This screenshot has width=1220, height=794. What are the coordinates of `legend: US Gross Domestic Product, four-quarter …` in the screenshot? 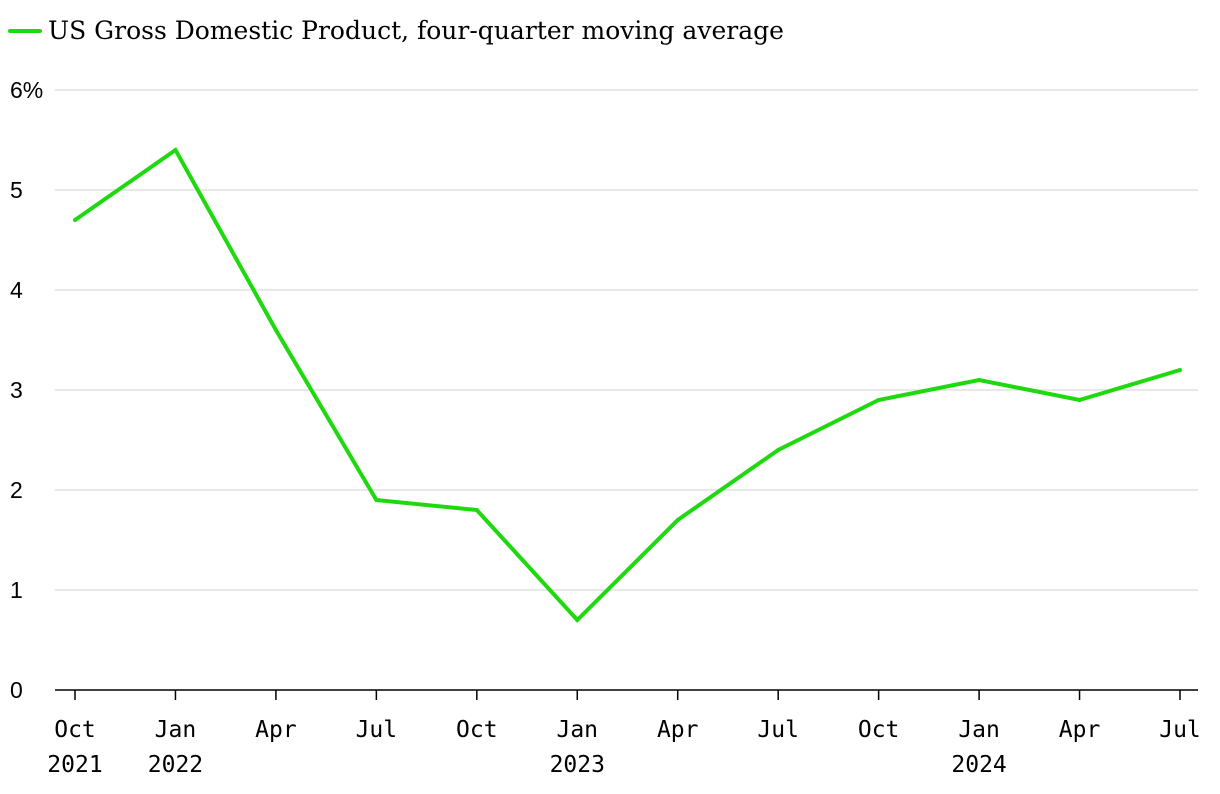 It's located at (396, 30).